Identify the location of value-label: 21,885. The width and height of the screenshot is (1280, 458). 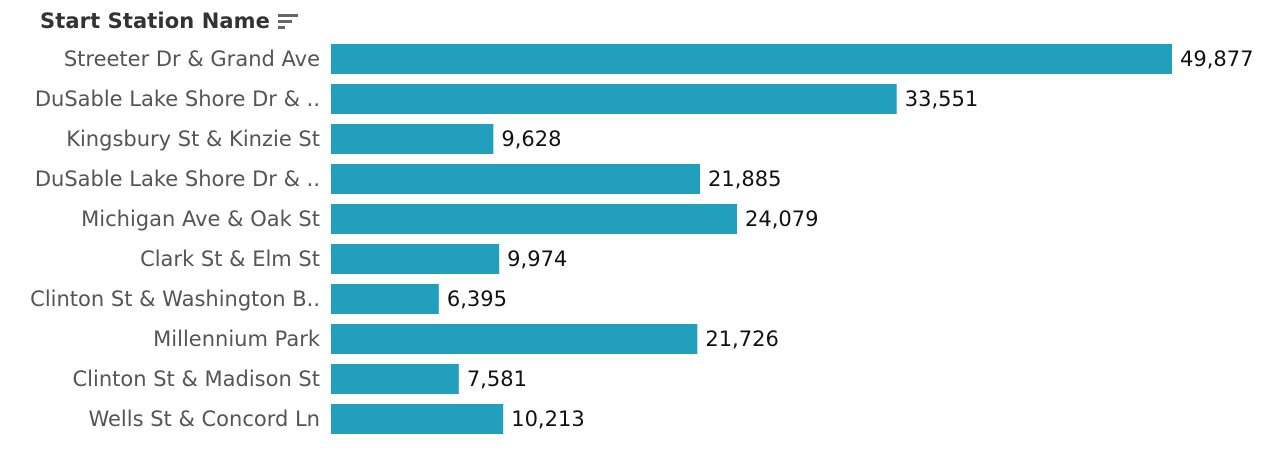
(744, 179).